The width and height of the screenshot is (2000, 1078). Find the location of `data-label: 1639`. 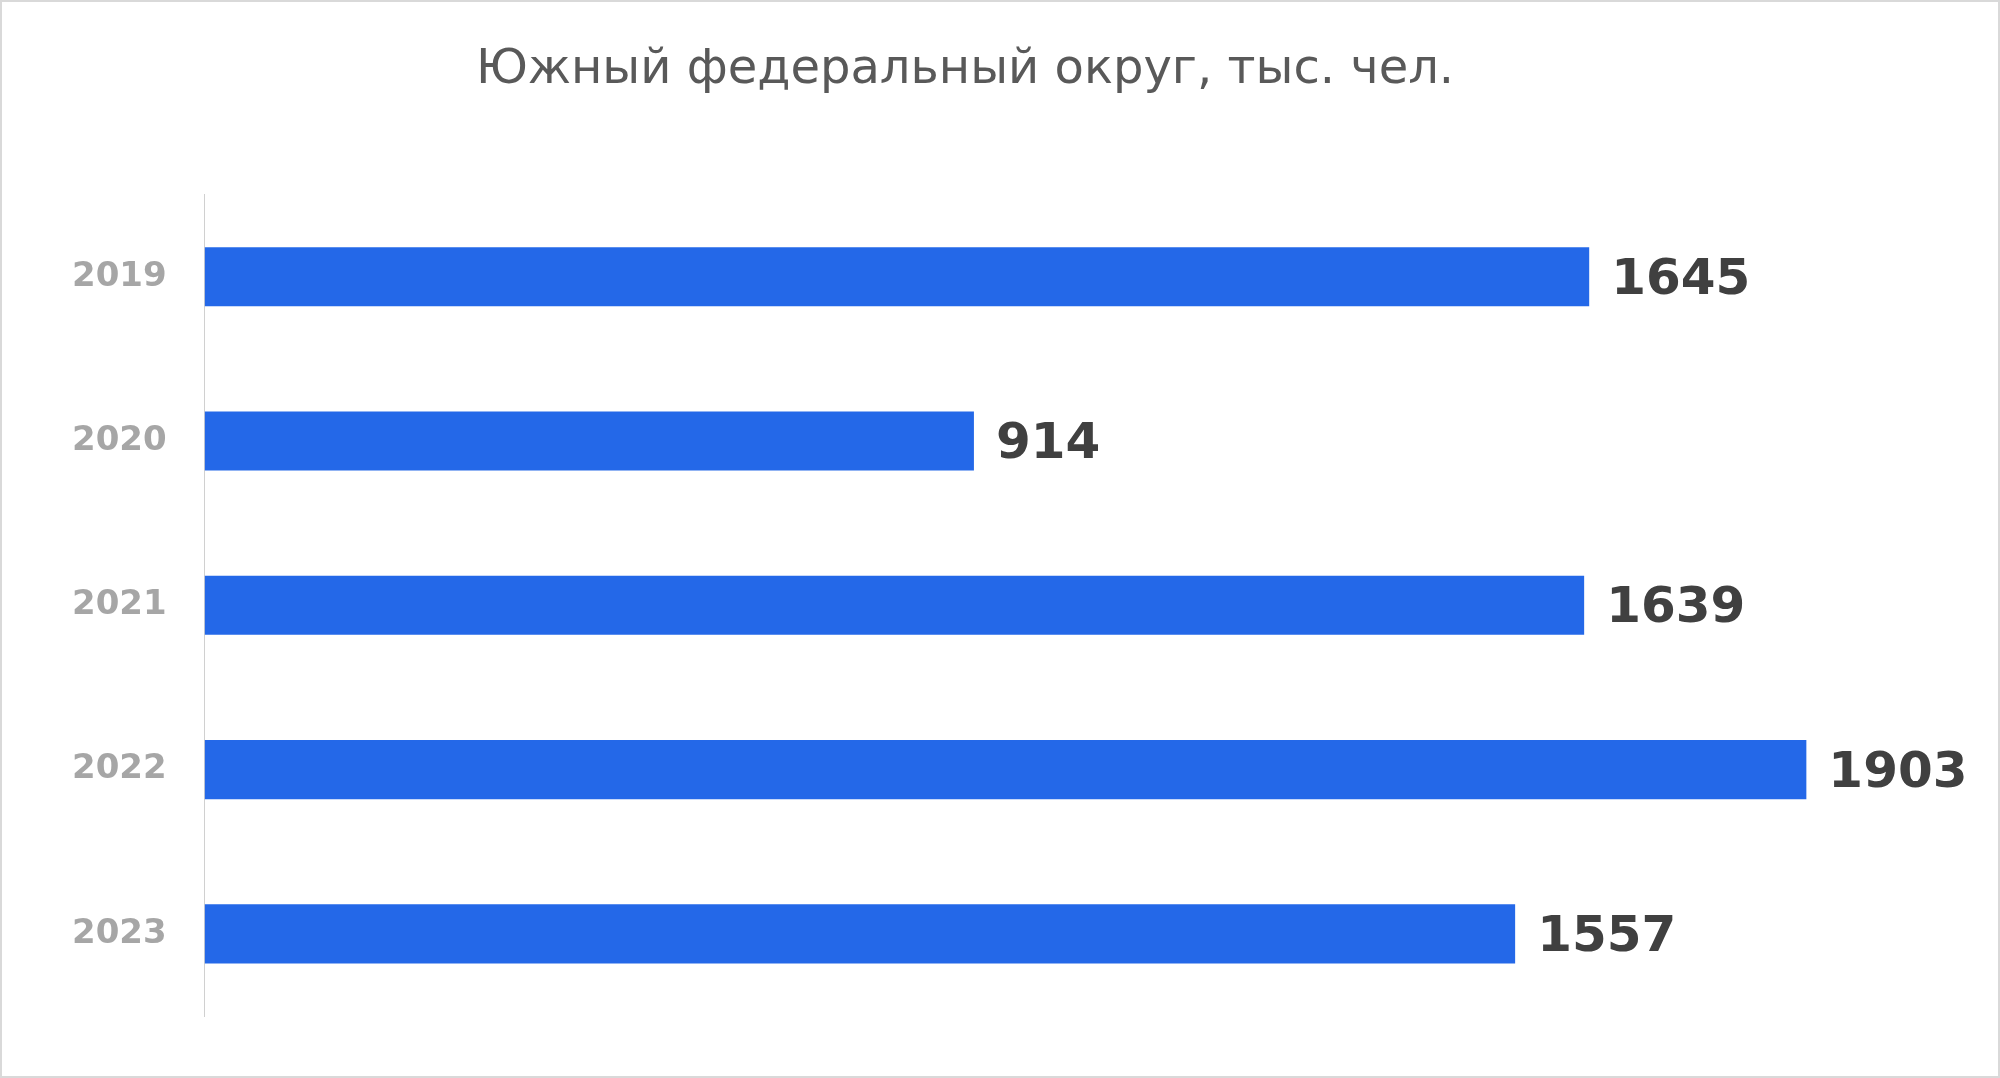

data-label: 1639 is located at coordinates (1676, 605).